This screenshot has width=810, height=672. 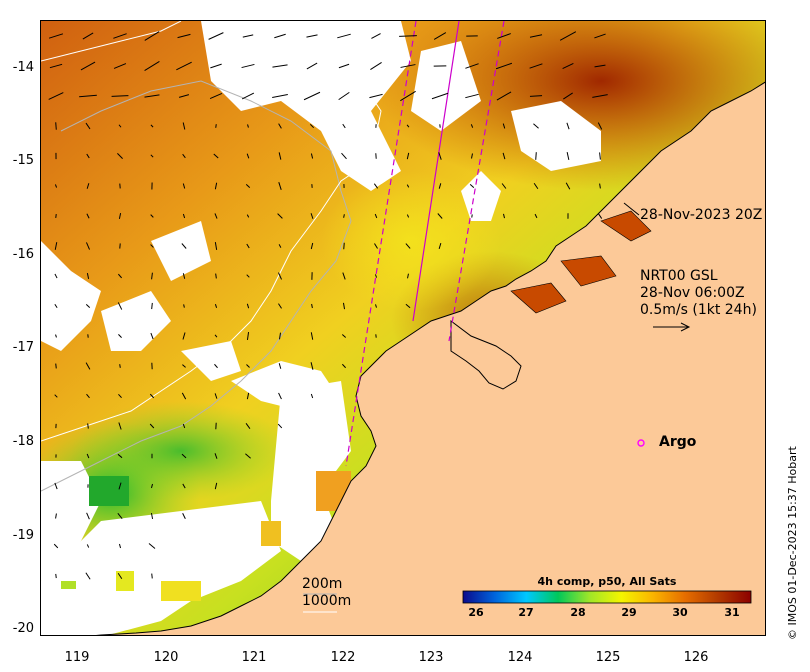 I want to click on y-tick-label: -19, so click(x=23, y=535).